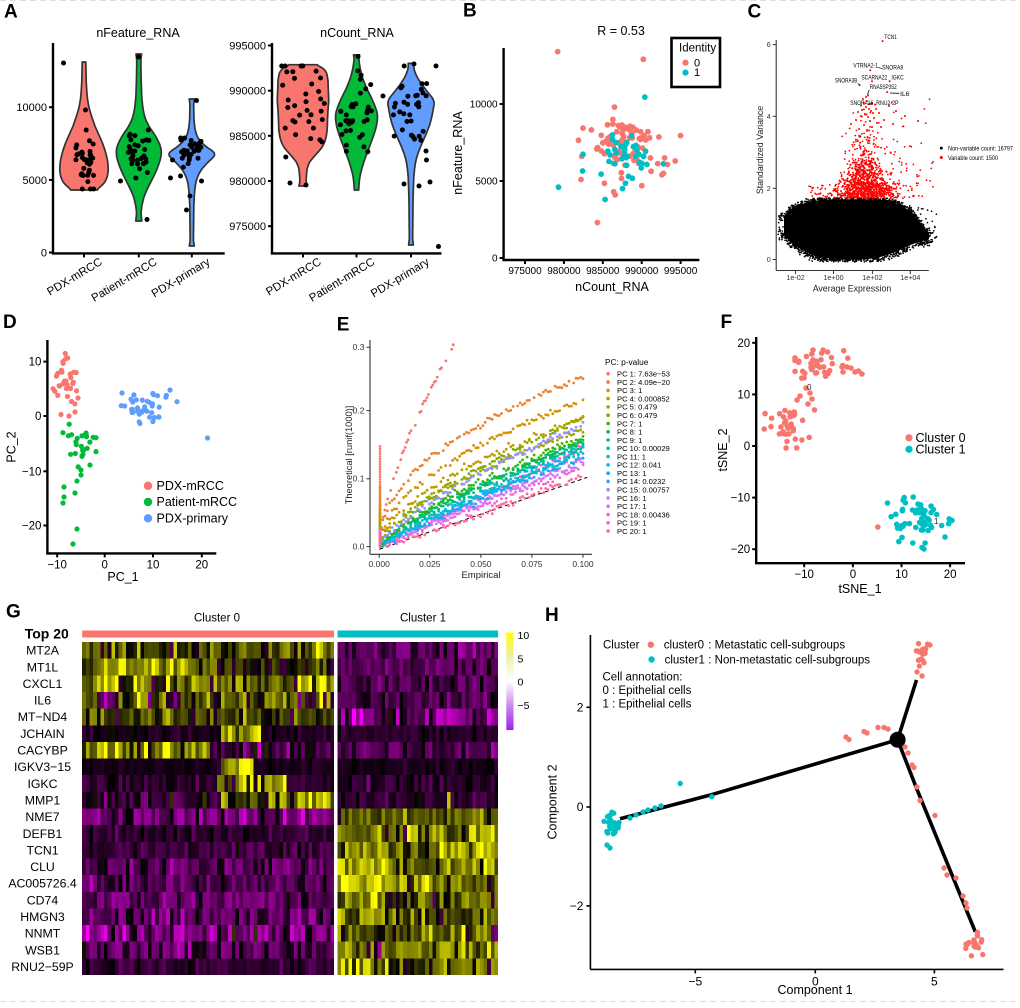 The image size is (1020, 1008). I want to click on svg-text: 1e+04, so click(910, 277).